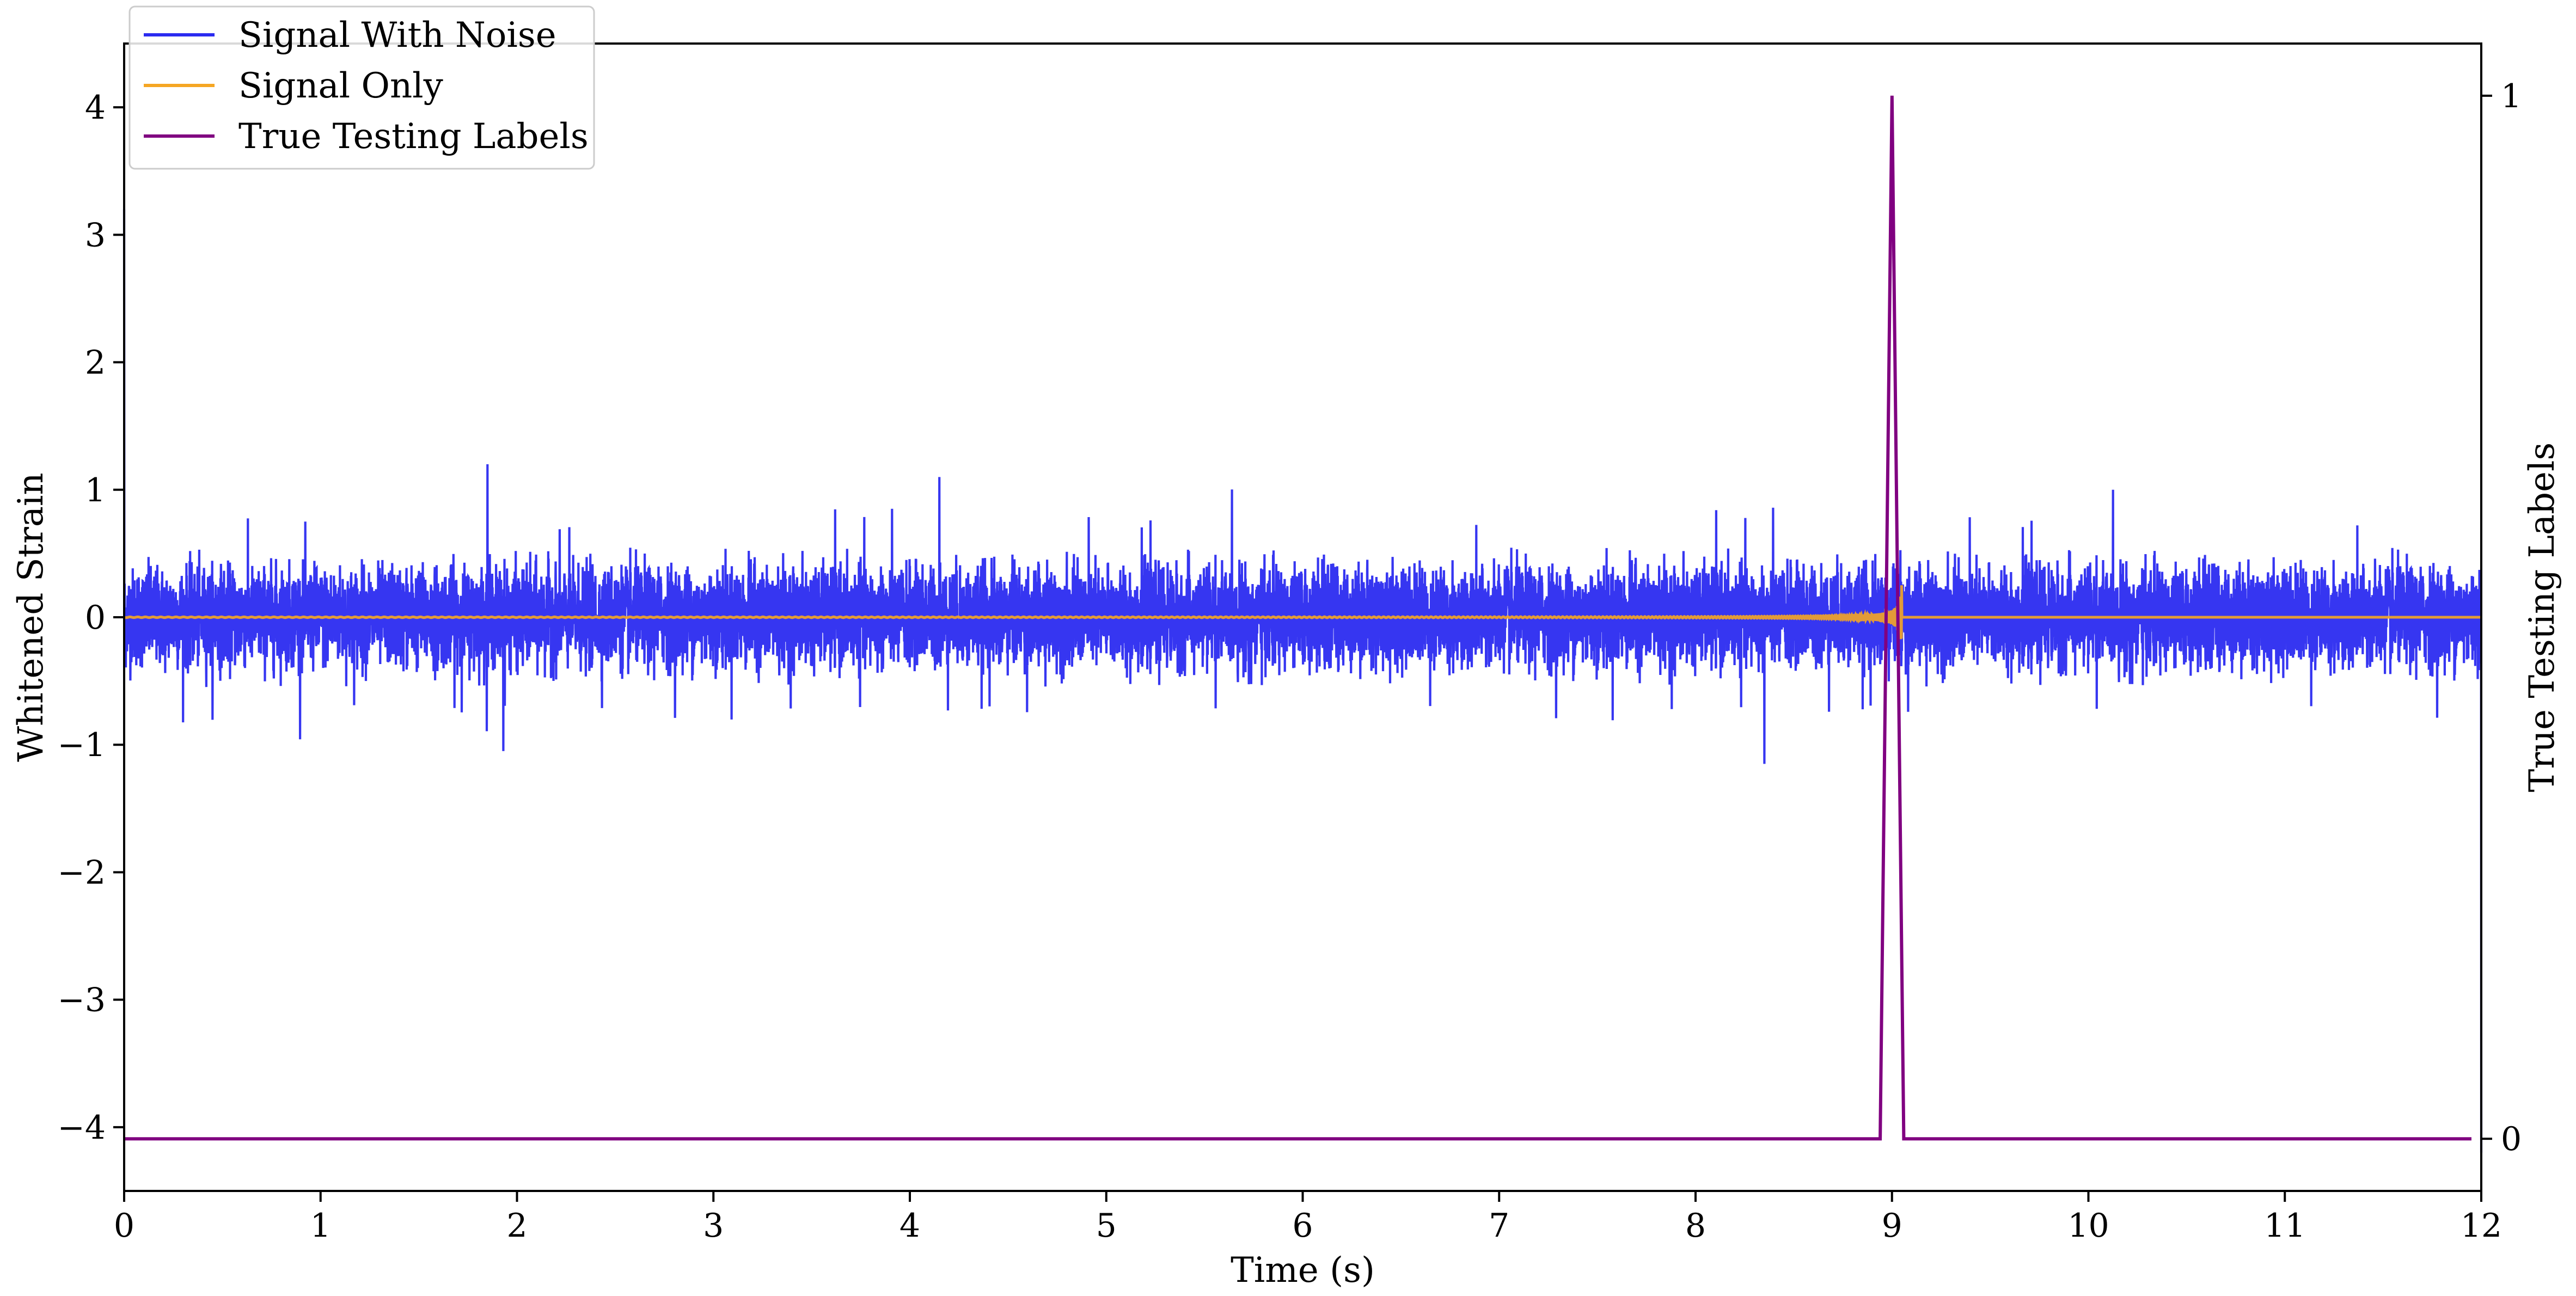 This screenshot has height=1296, width=2576. Describe the element at coordinates (2481, 1226) in the screenshot. I see `x-tick-label: 12` at that location.